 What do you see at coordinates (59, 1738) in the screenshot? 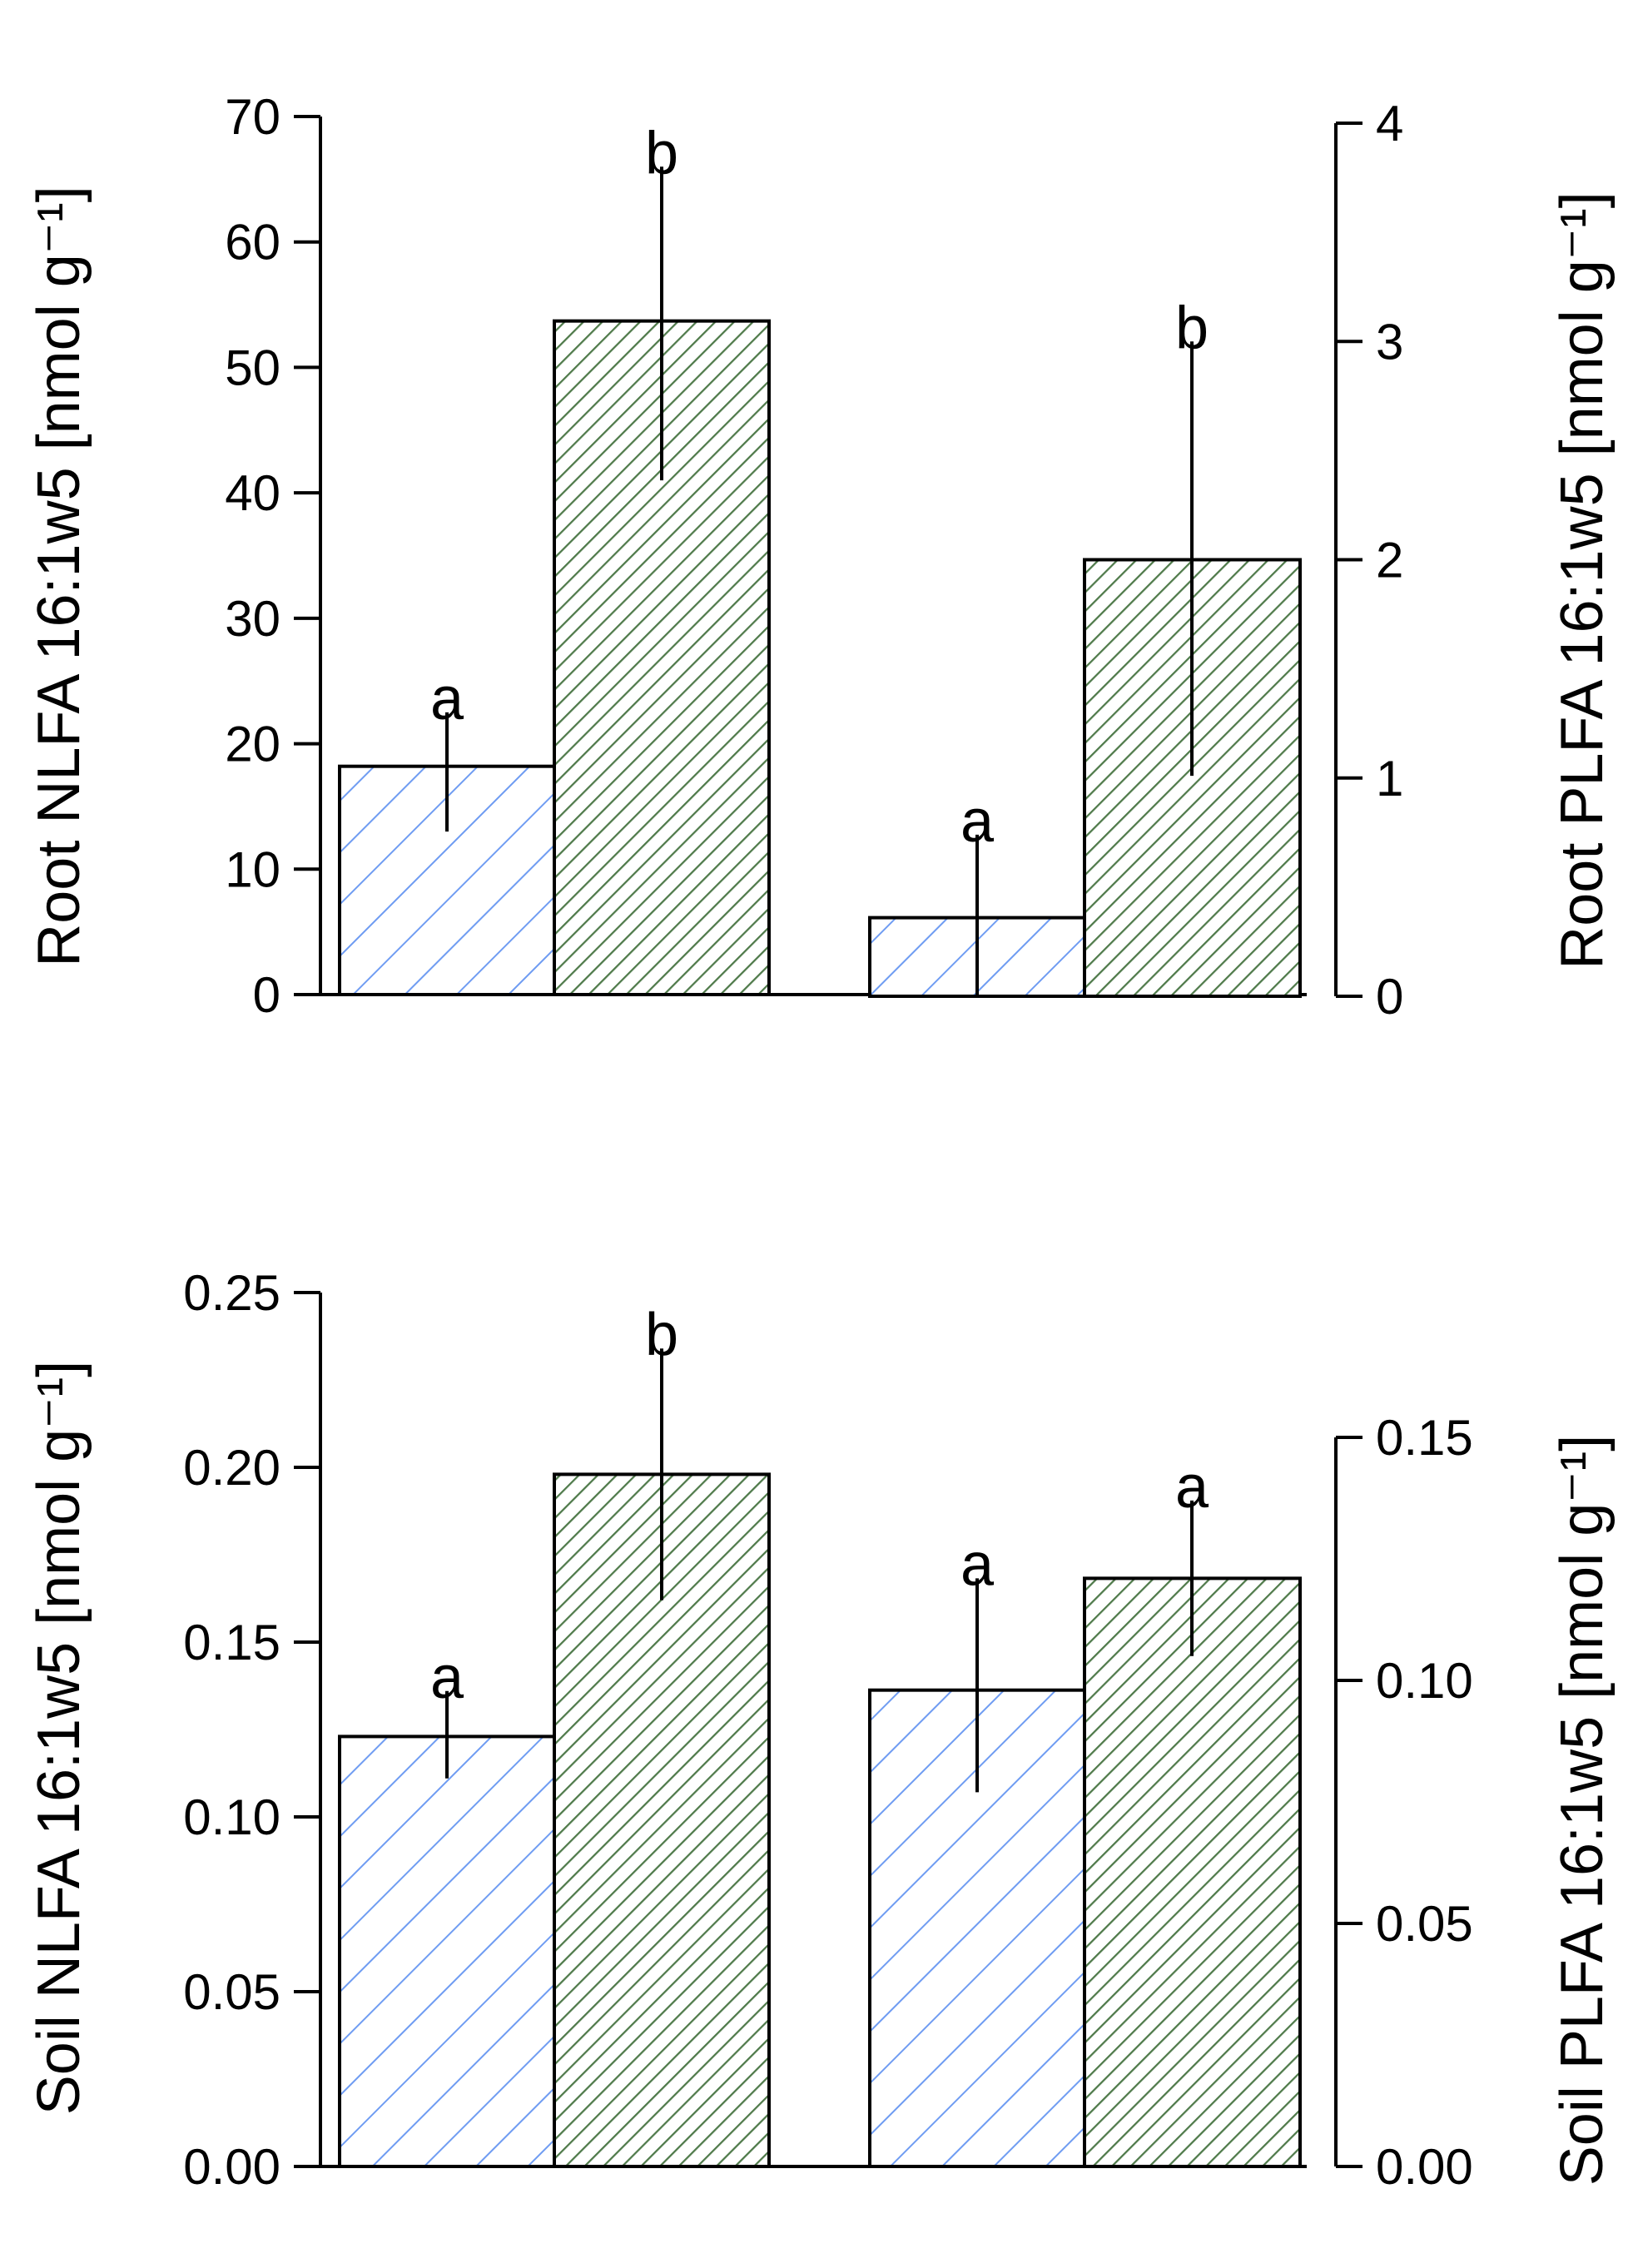
I see `left-y-axis-title: Soil NLFA 16:1w5 [nmol g⁻¹]` at bounding box center [59, 1738].